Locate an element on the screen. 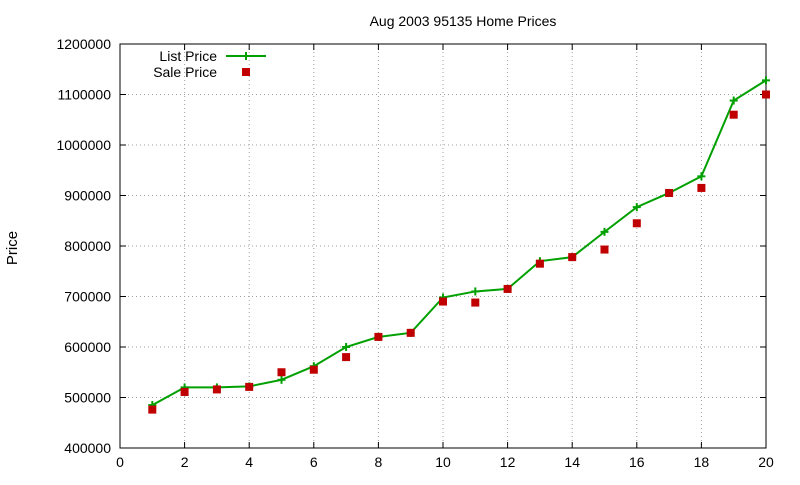  legend-label-sale-price: Sale Price is located at coordinates (185, 72).